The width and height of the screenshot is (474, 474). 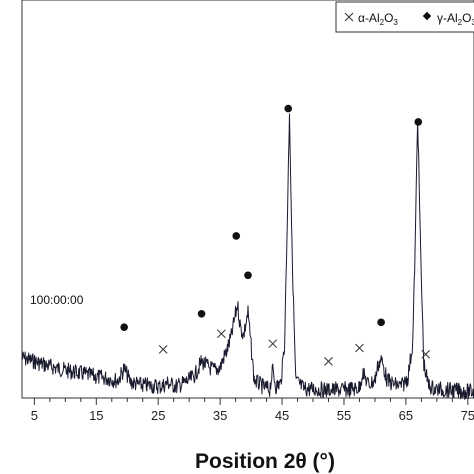 I want to click on x-tick-label: 25, so click(x=158, y=415).